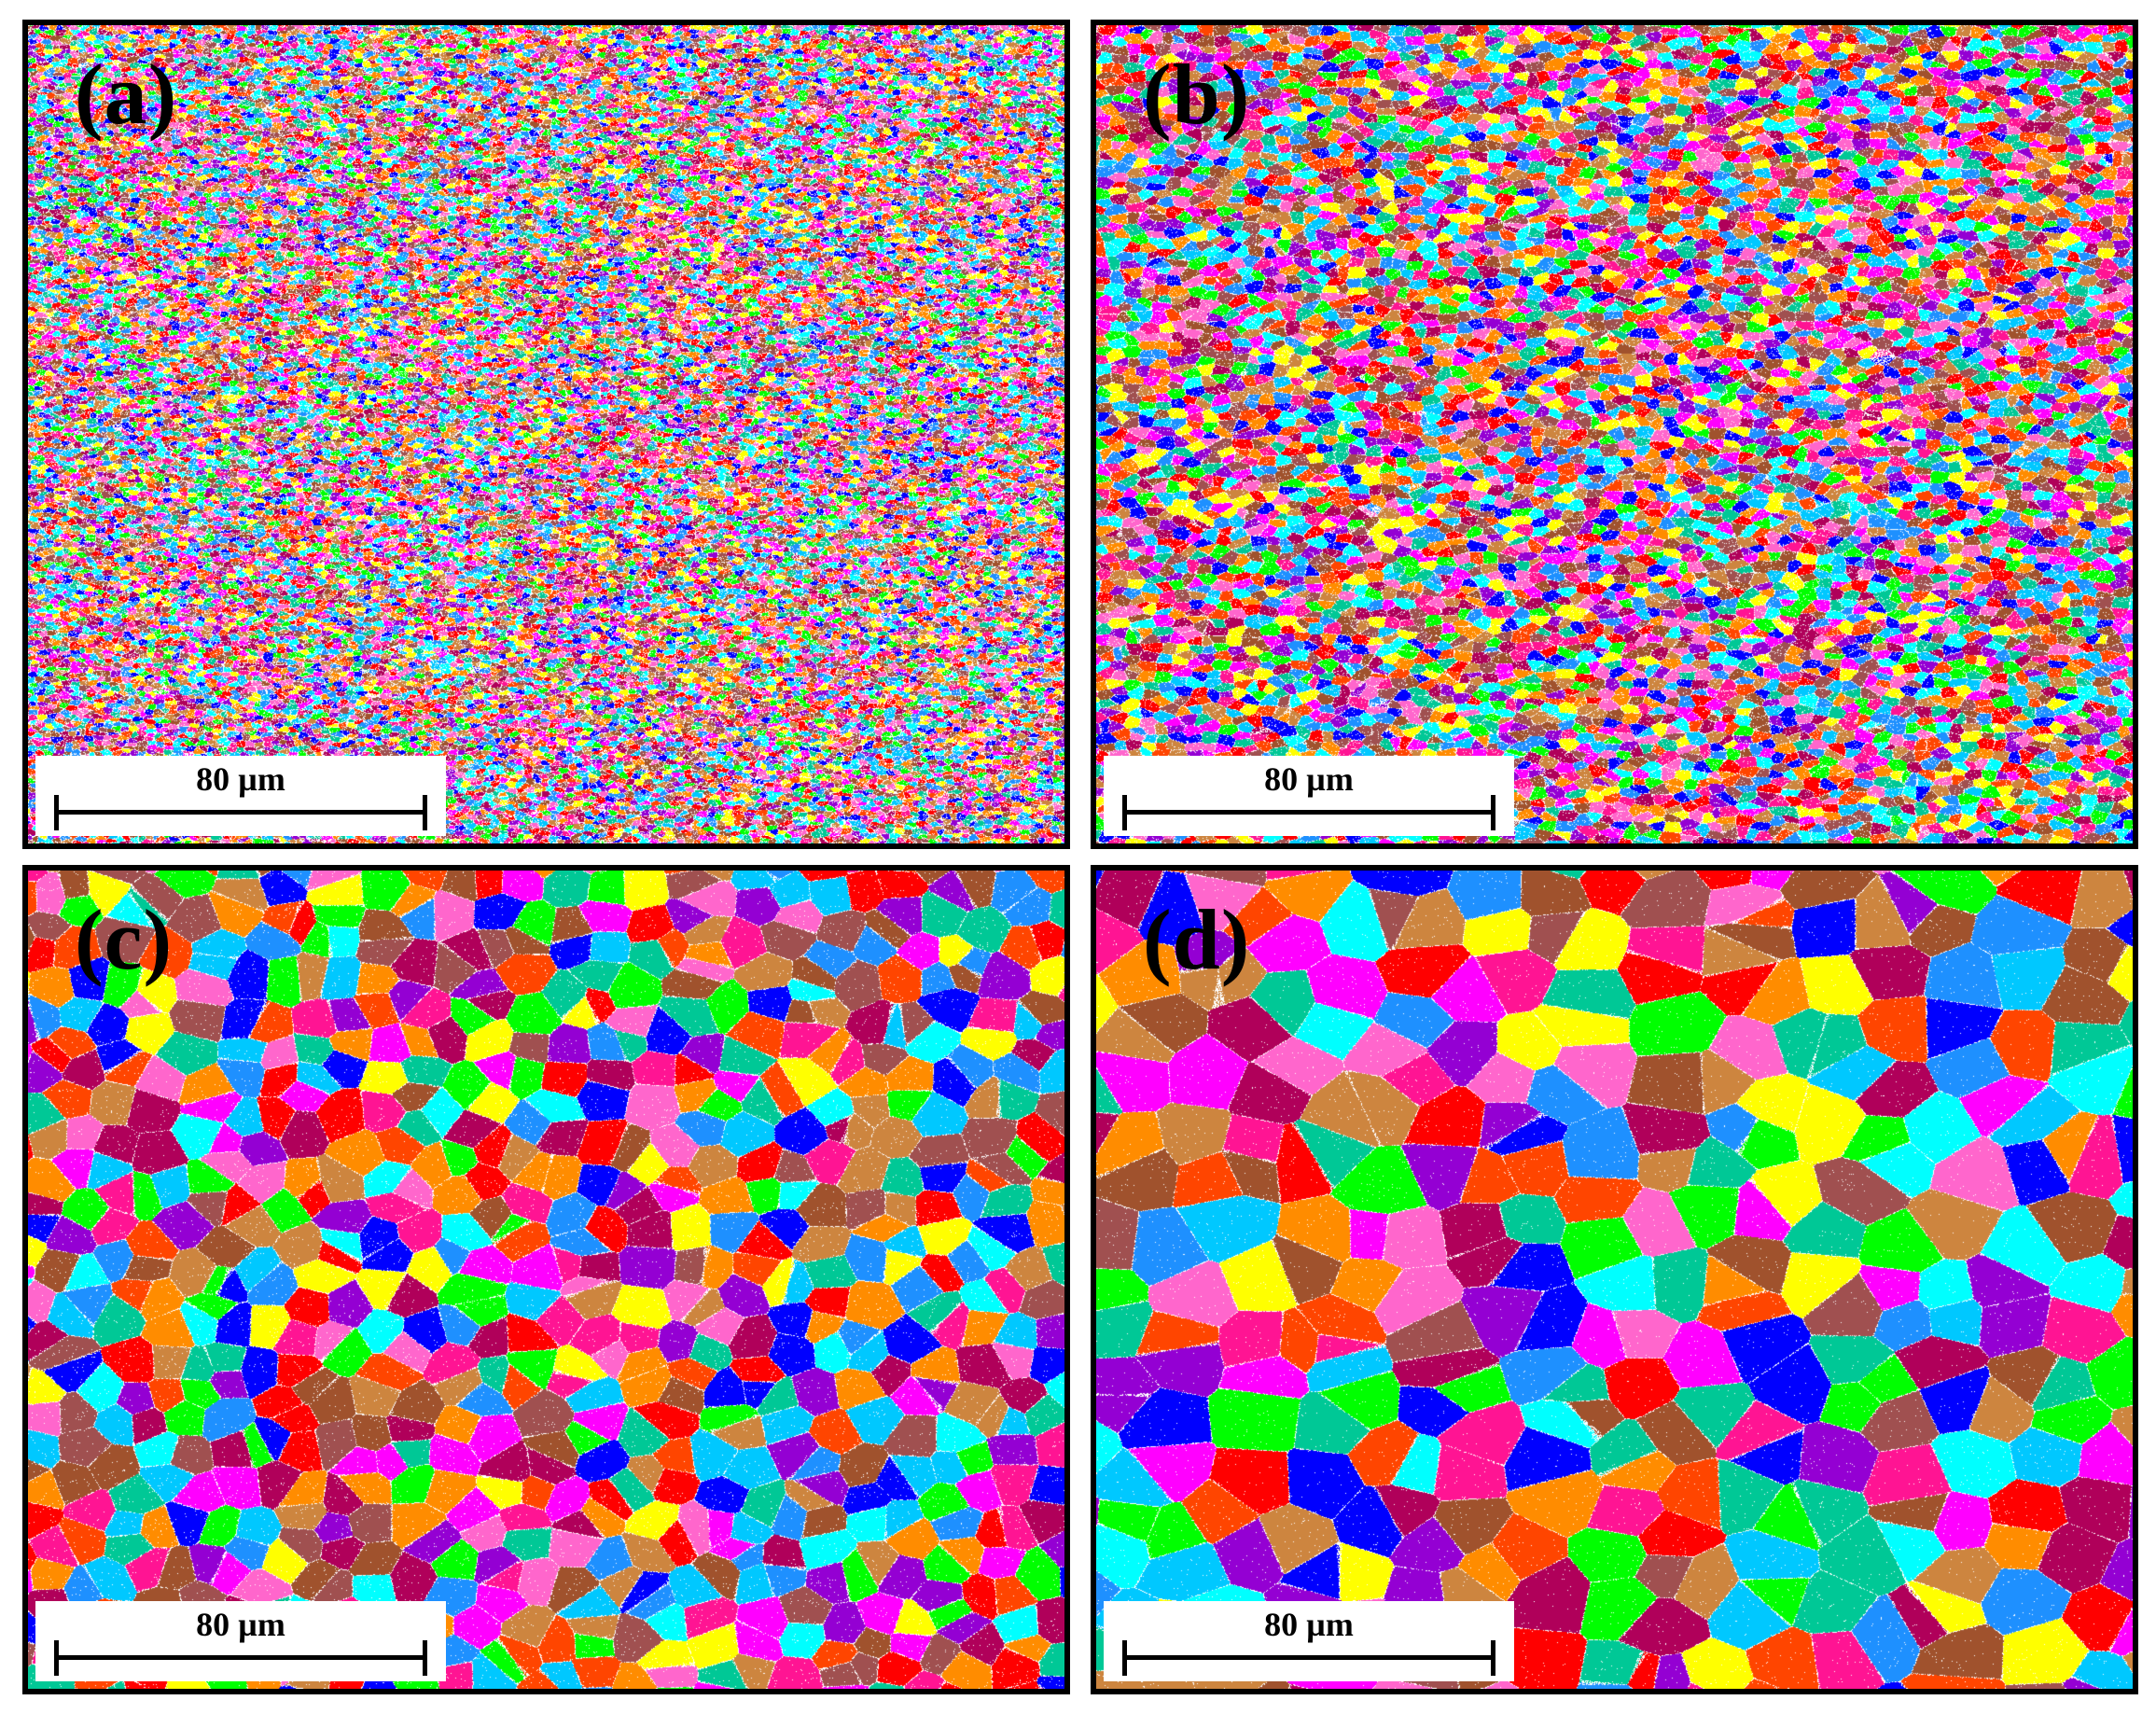 The width and height of the screenshot is (2156, 1714). I want to click on scale-bar-b: 80 µm, so click(1309, 796).